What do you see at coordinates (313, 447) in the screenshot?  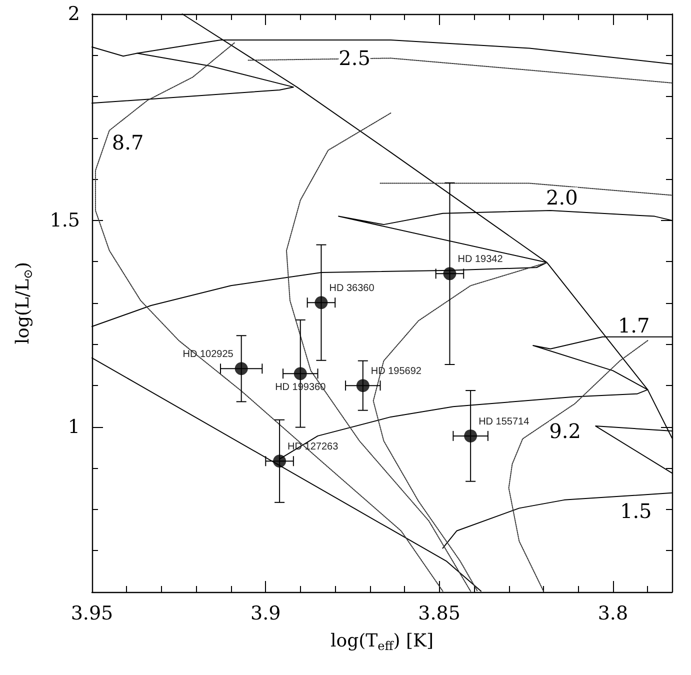 I see `annotation: HD 127263` at bounding box center [313, 447].